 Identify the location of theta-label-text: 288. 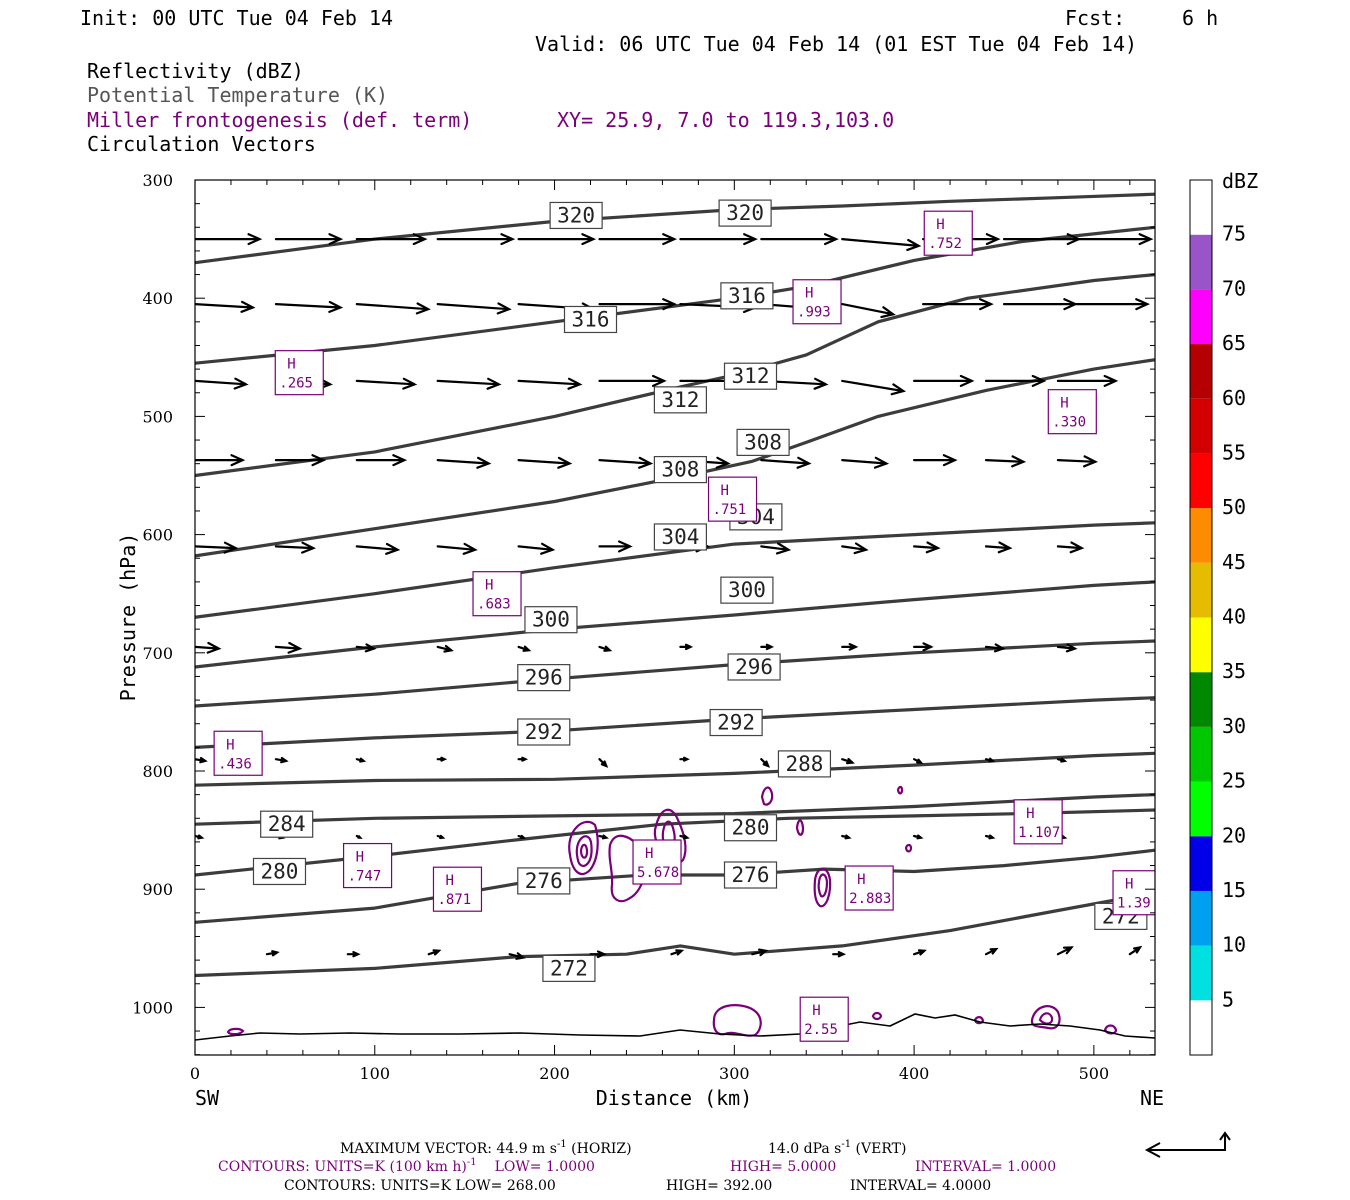
(804, 764).